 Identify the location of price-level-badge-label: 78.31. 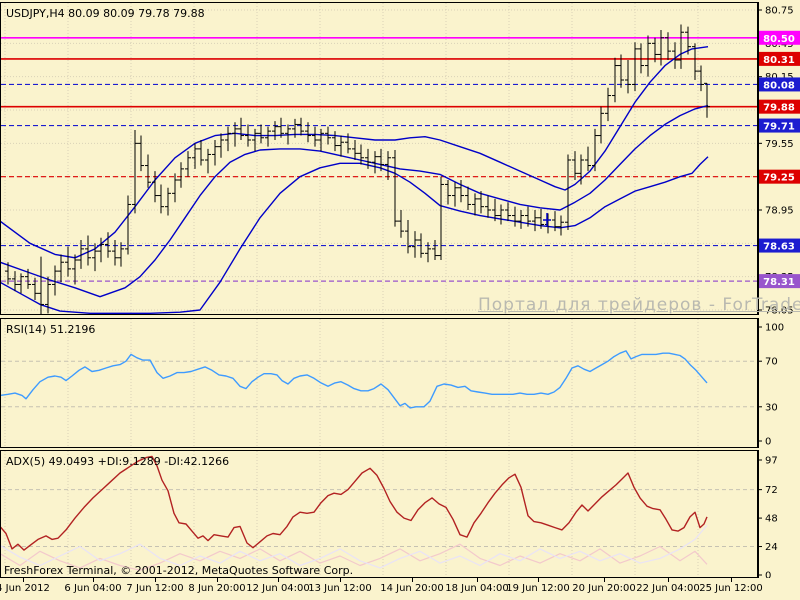
(779, 282).